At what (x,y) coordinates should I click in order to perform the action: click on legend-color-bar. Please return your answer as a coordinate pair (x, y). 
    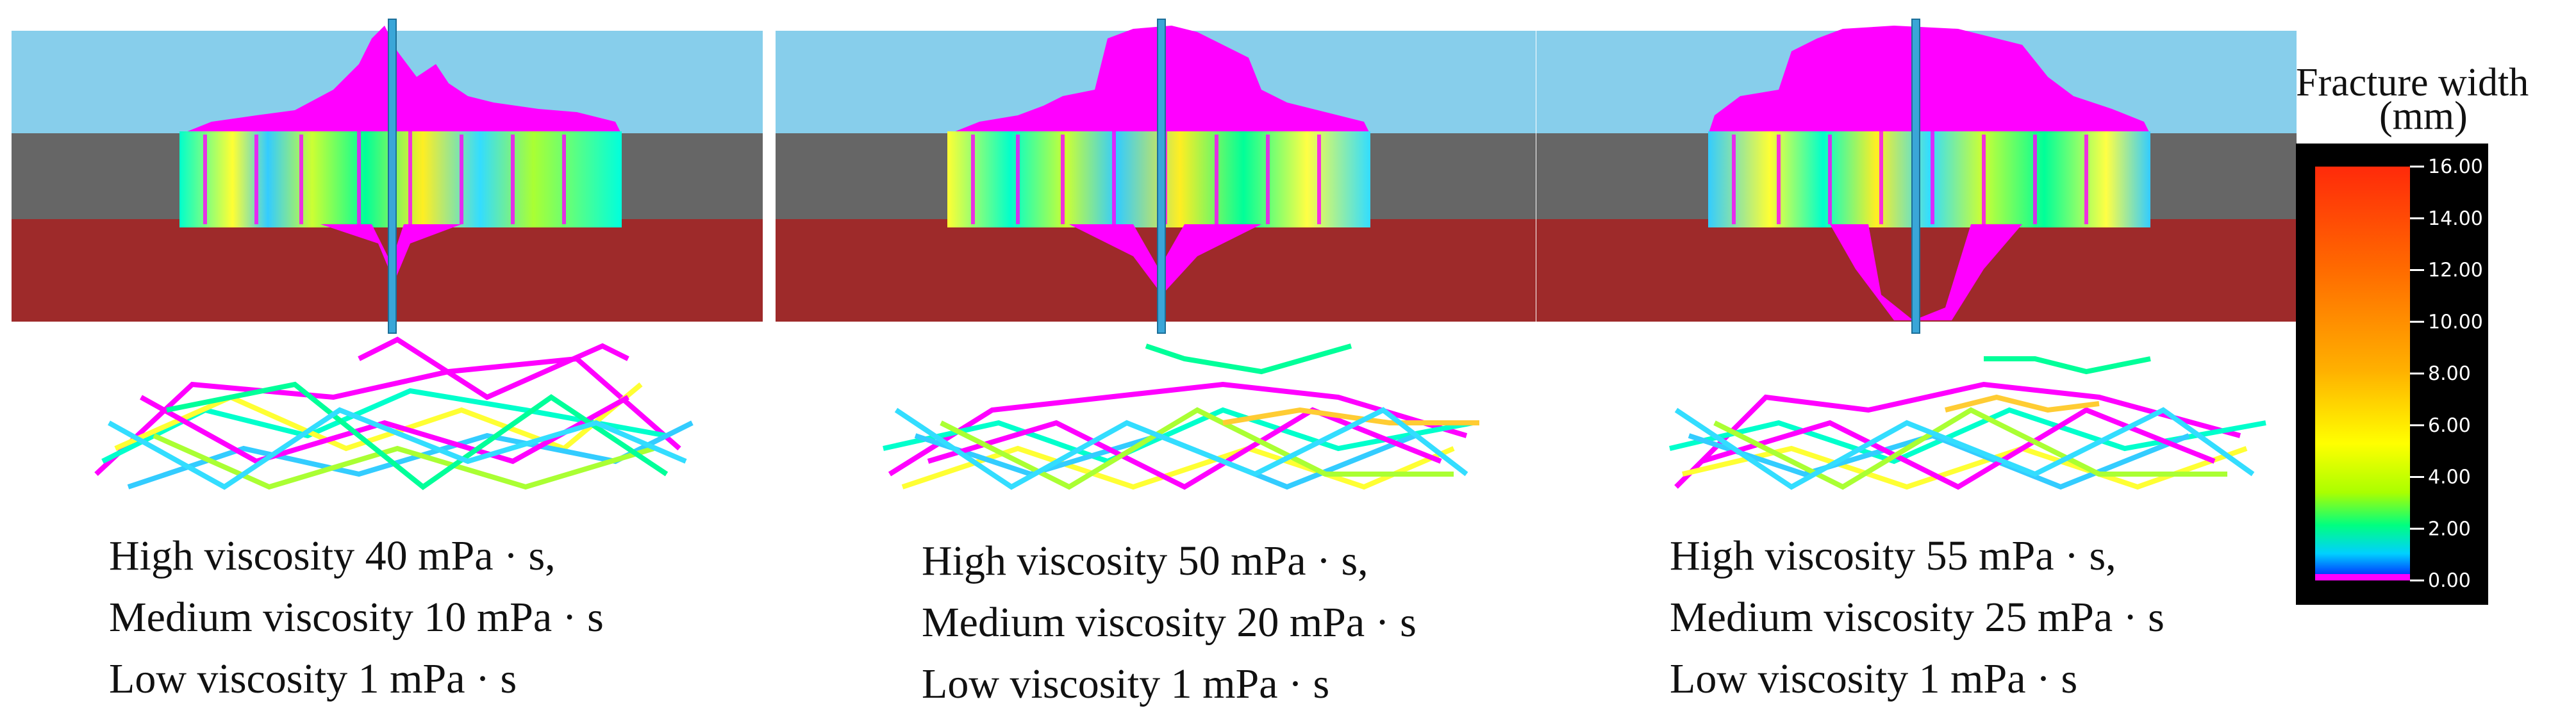
    Looking at the image, I should click on (2362, 370).